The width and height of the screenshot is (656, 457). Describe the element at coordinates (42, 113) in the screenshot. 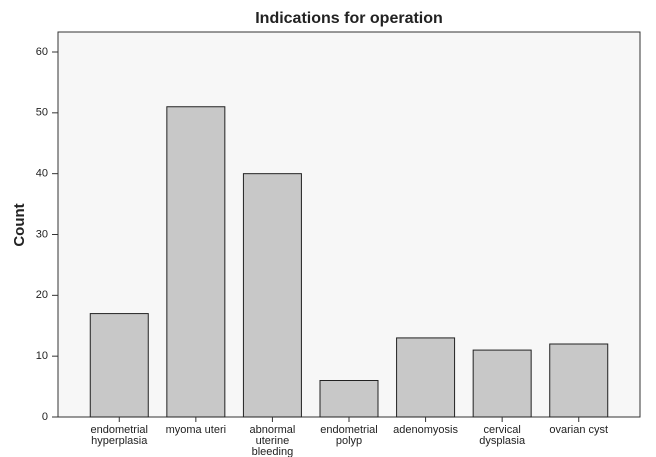

I see `y-tick-label: 50` at that location.